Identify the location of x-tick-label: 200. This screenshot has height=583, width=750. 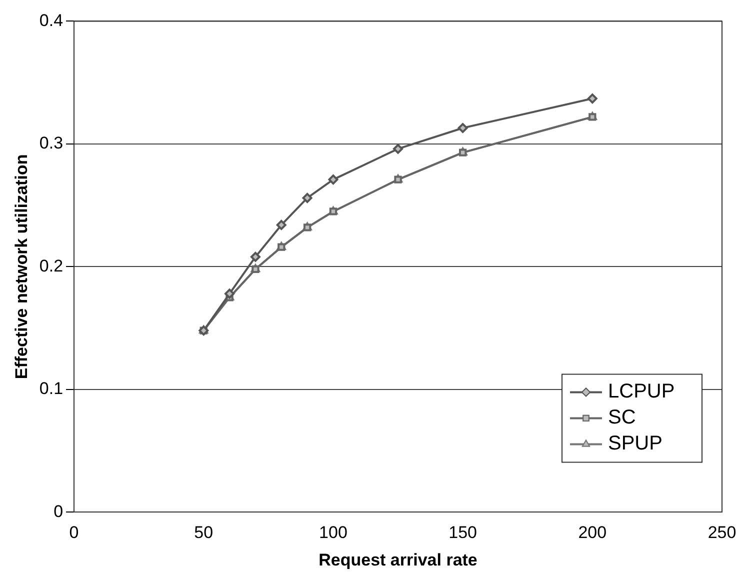
(592, 532).